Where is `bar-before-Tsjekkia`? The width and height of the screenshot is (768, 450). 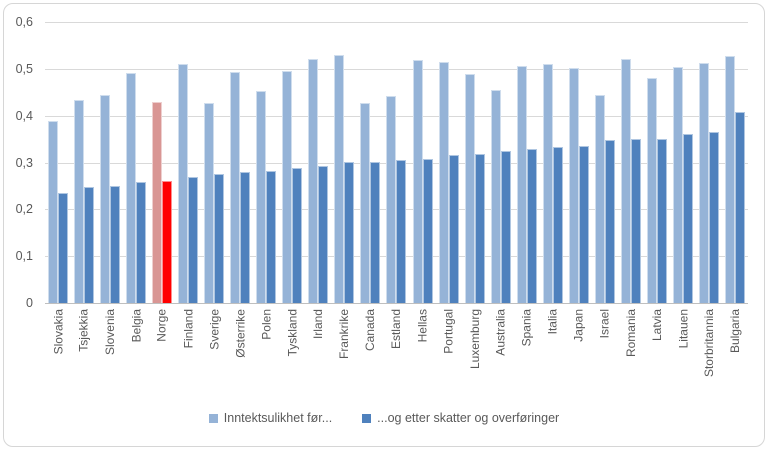
bar-before-Tsjekkia is located at coordinates (79, 201).